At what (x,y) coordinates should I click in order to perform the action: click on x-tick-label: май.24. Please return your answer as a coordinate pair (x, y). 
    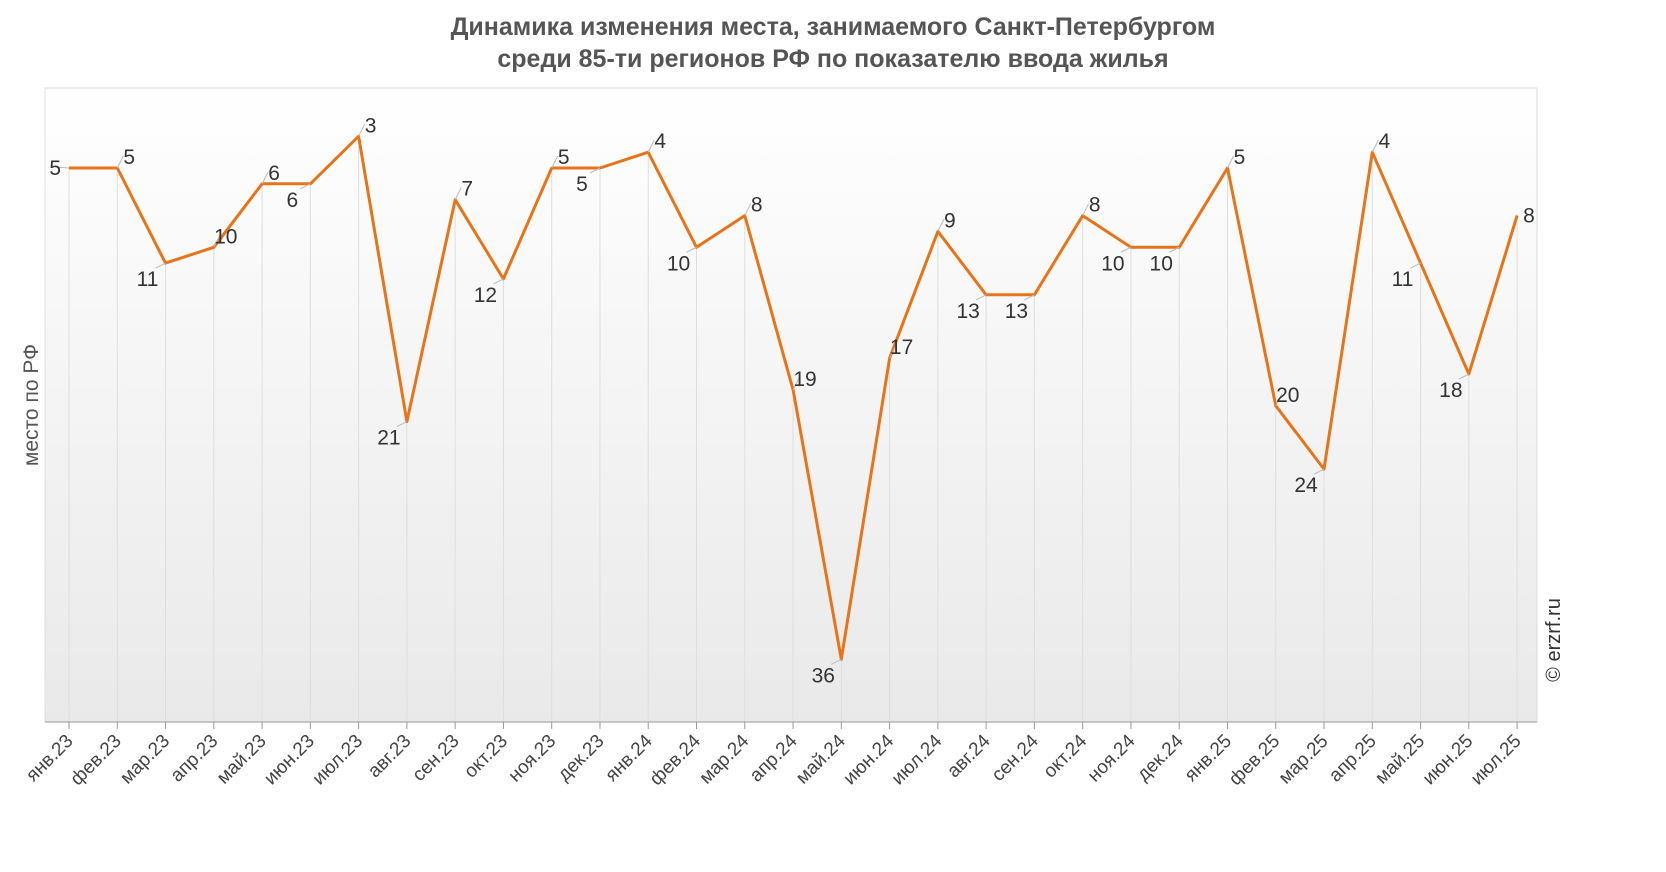
    Looking at the image, I should click on (821, 759).